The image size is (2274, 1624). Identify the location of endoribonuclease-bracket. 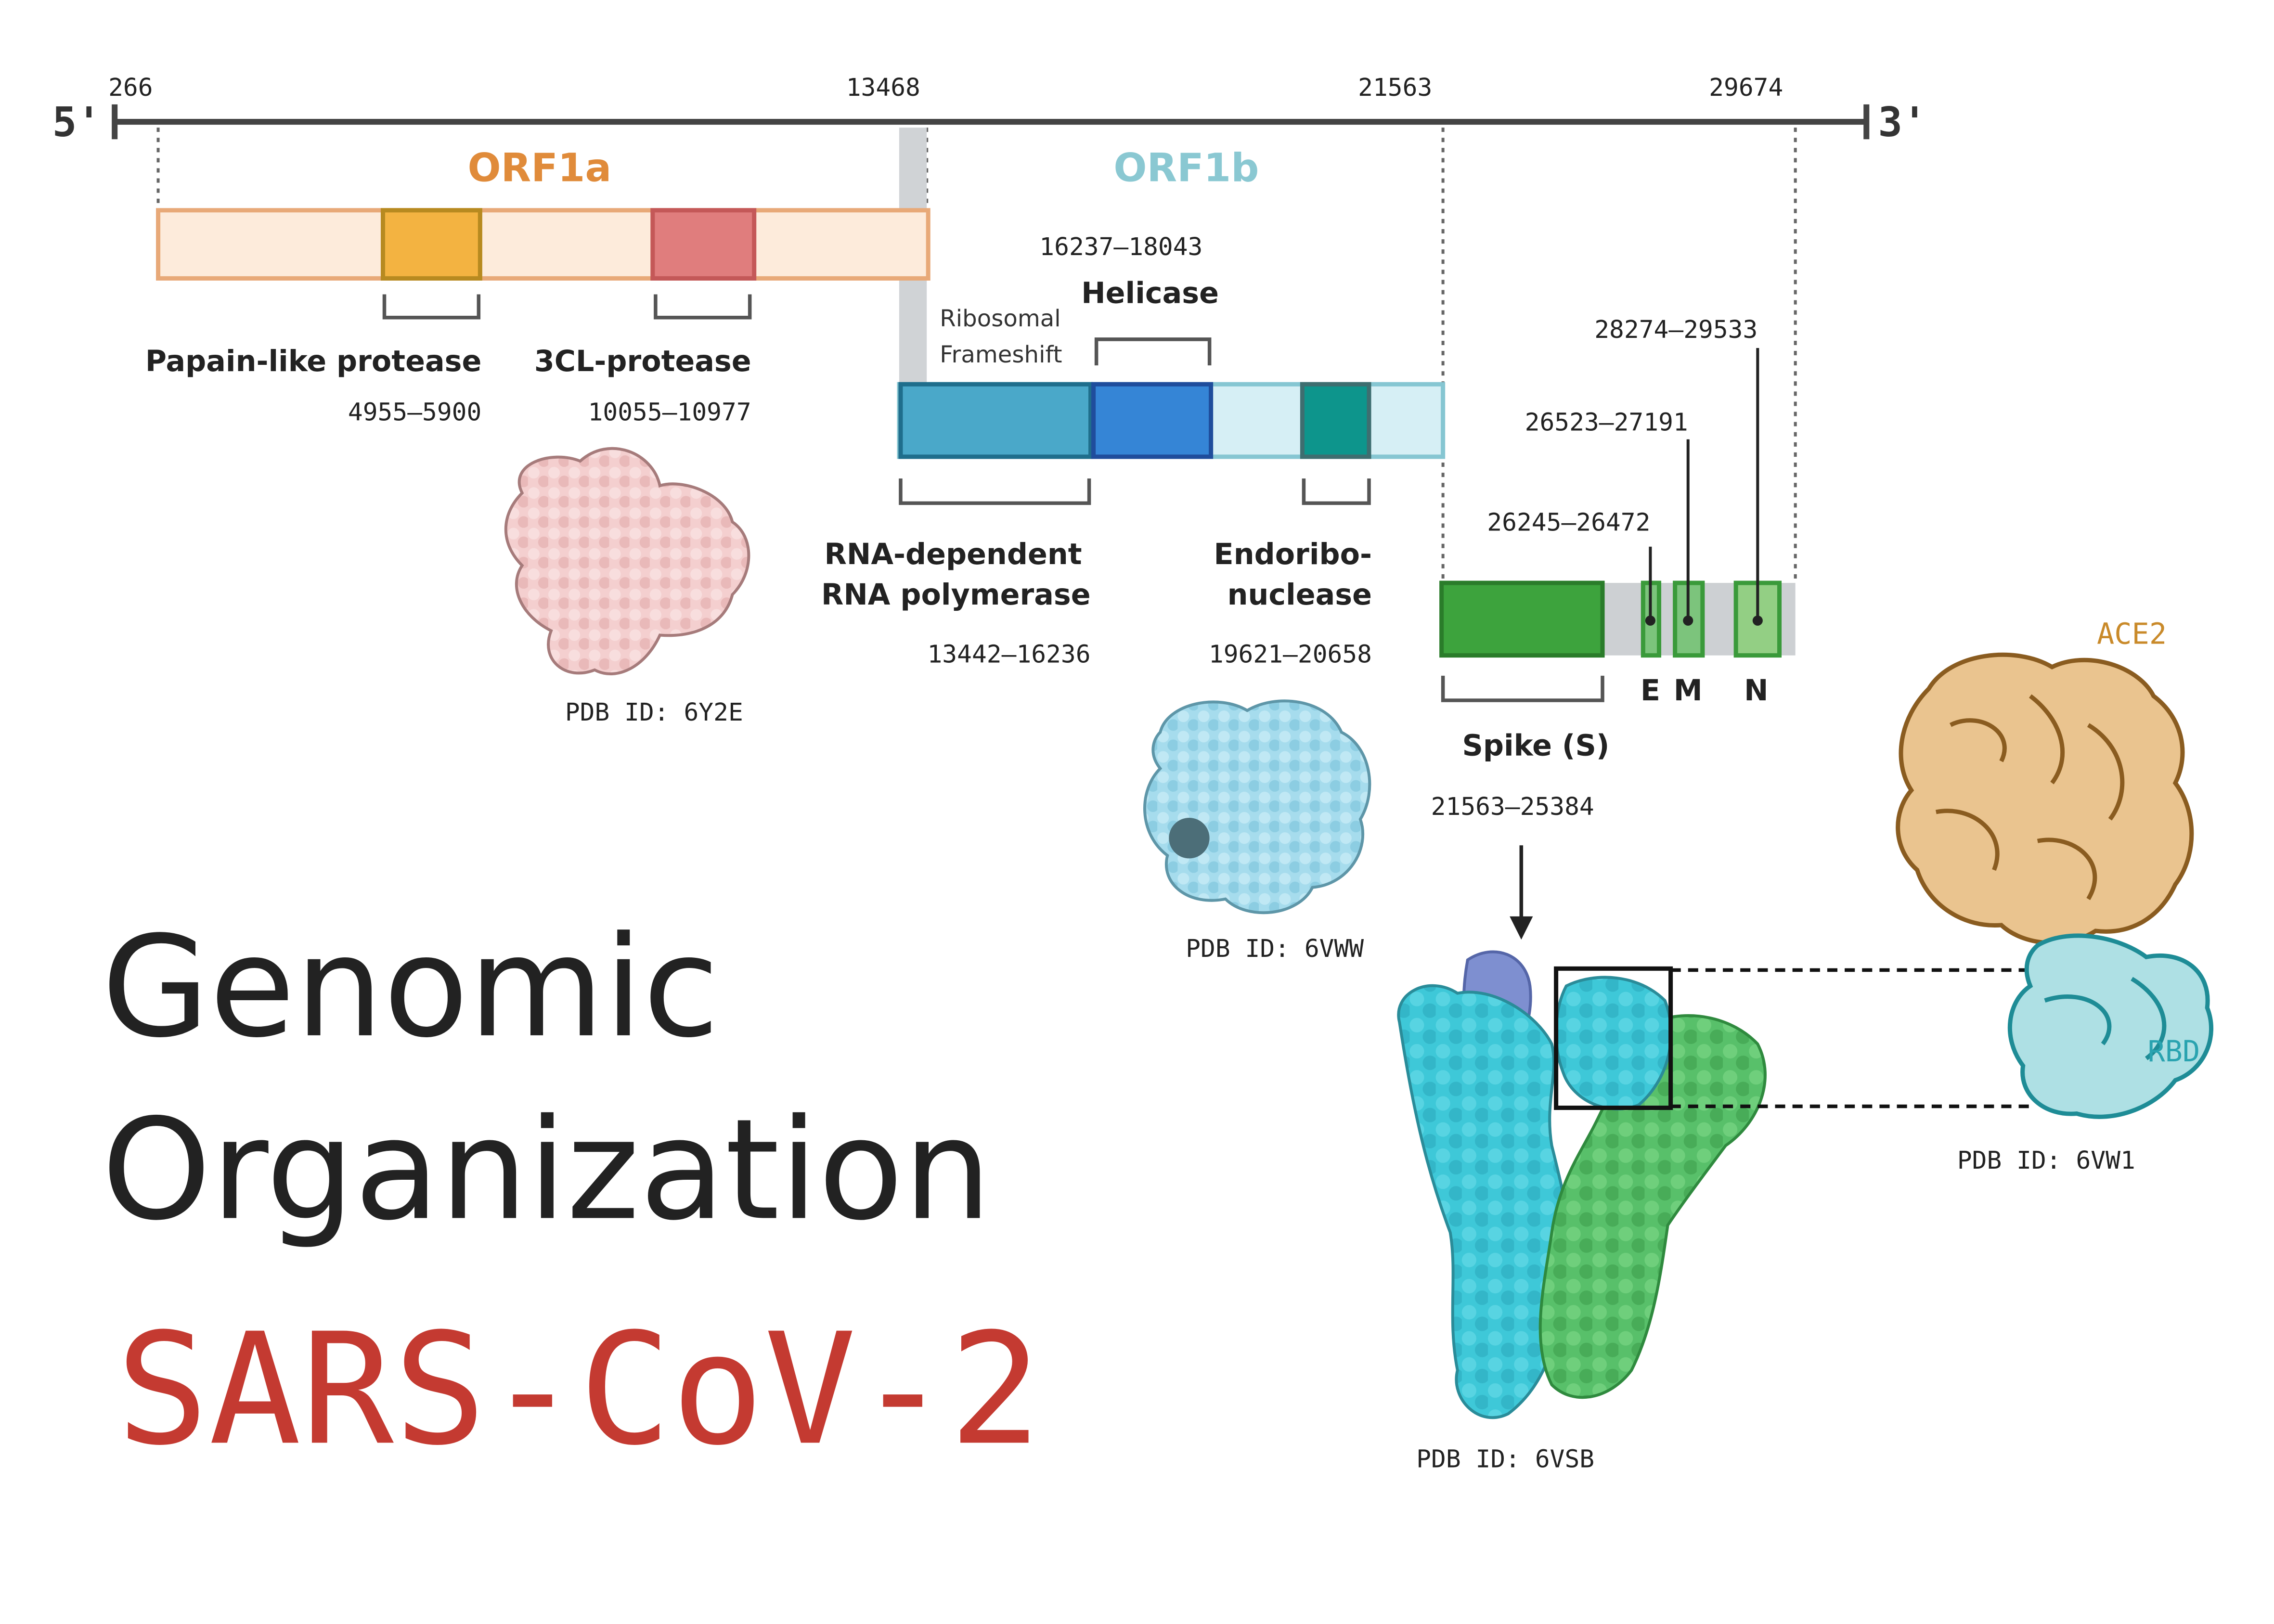
(1336, 491).